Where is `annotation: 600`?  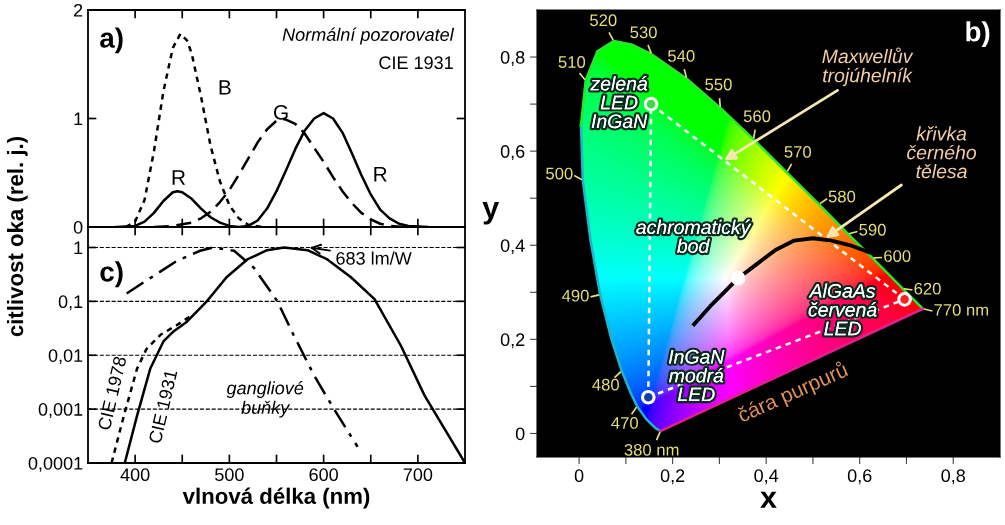
annotation: 600 is located at coordinates (897, 256).